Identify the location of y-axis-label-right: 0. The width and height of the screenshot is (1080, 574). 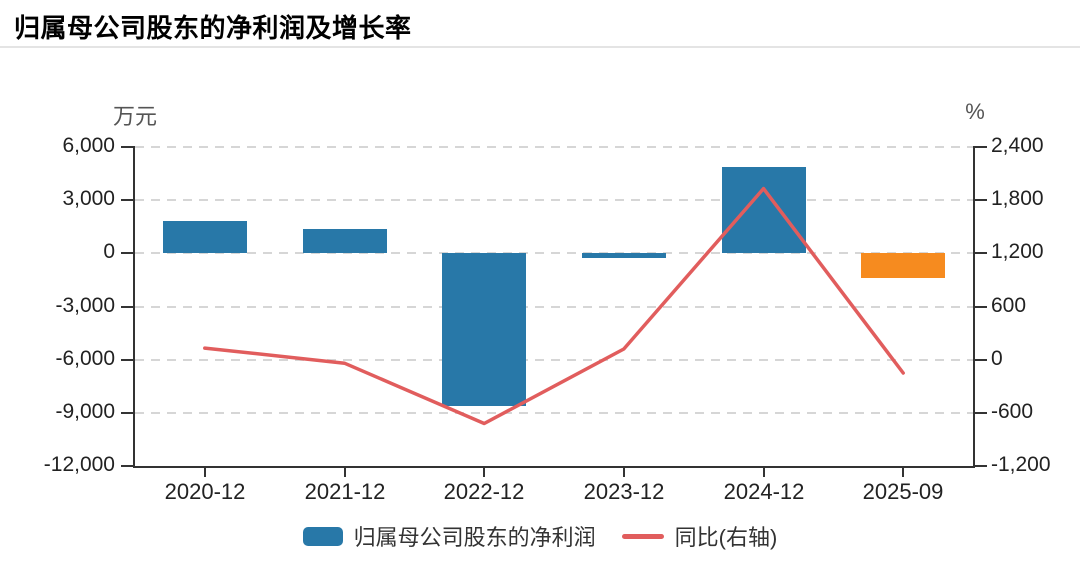
(997, 358).